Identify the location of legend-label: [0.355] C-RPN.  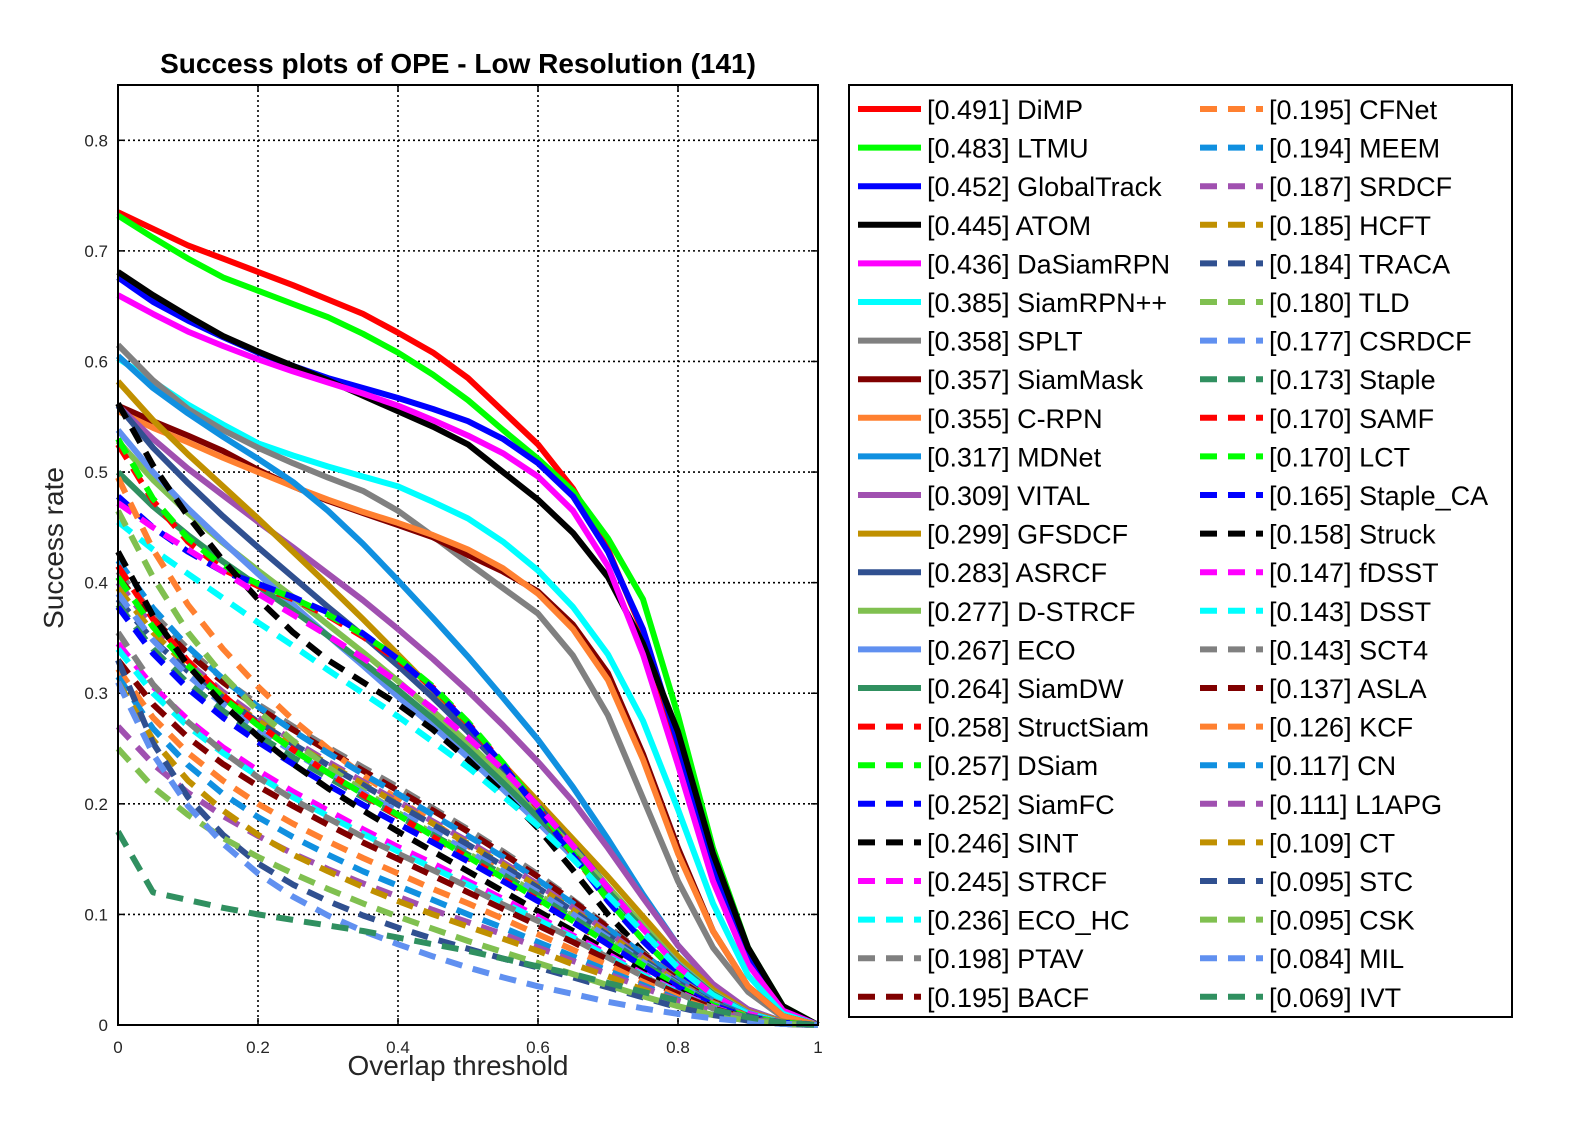
(1015, 419).